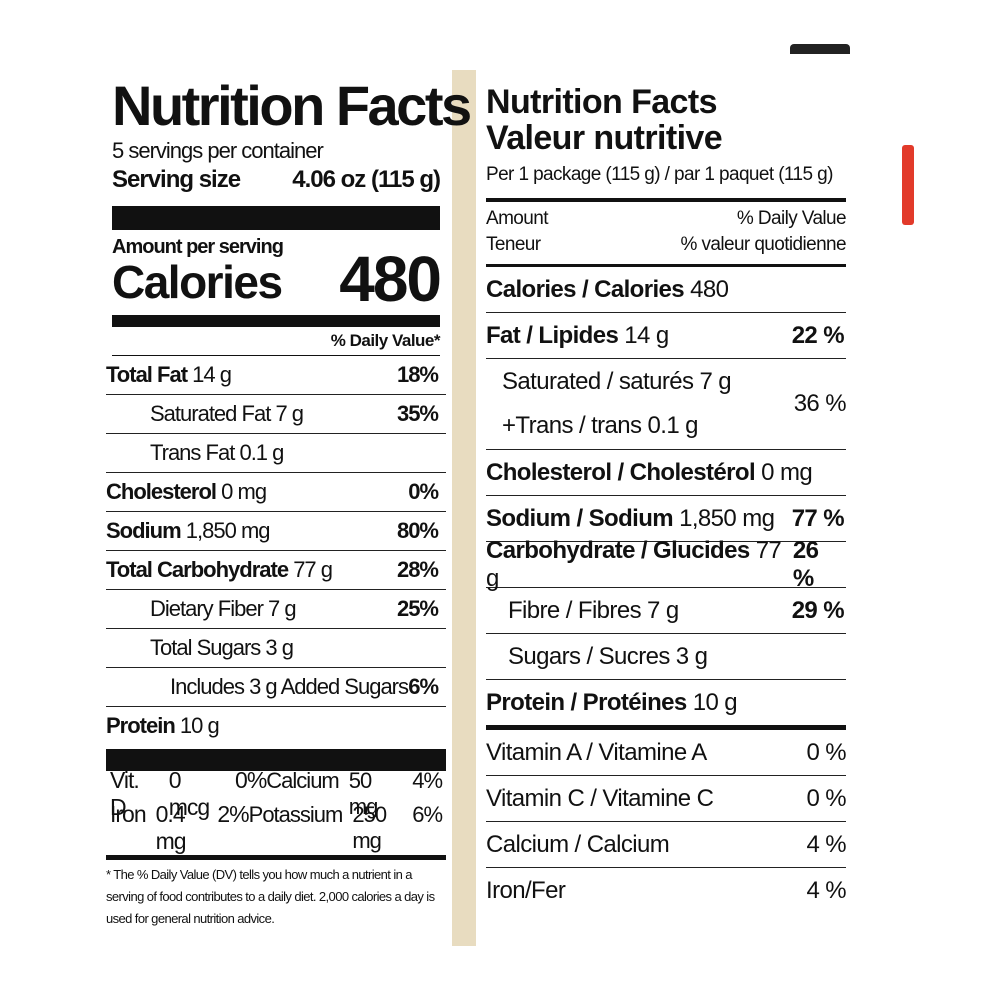  What do you see at coordinates (197, 569) in the screenshot?
I see `nutrient-name: Total Carbohydrate` at bounding box center [197, 569].